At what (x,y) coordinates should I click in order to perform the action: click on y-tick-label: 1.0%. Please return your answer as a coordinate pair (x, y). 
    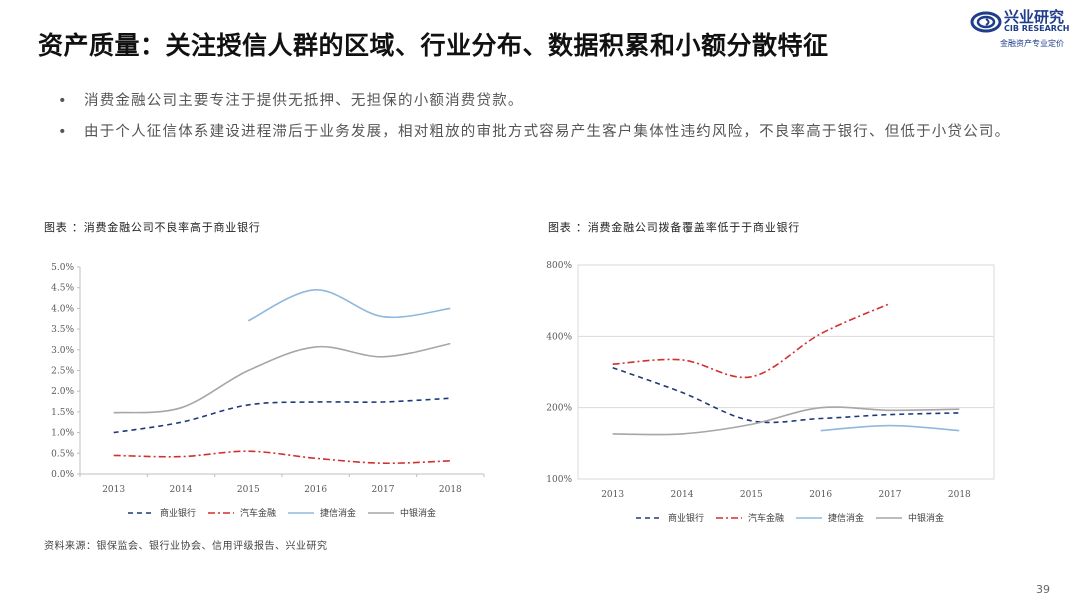
    Looking at the image, I should click on (62, 434).